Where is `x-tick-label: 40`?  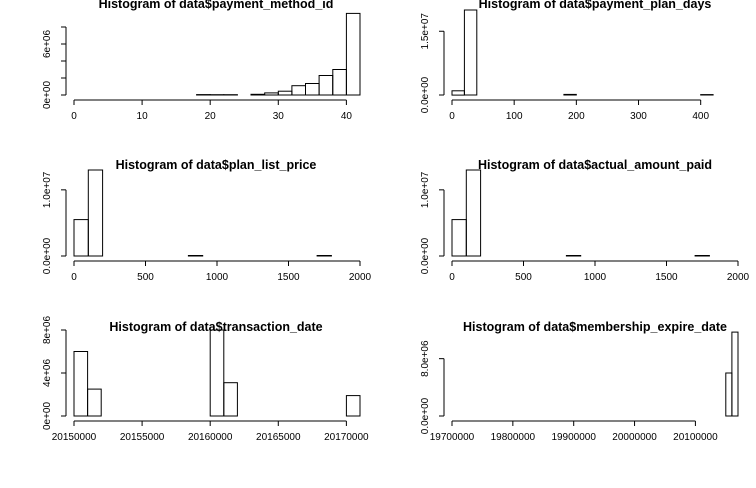
x-tick-label: 40 is located at coordinates (347, 116).